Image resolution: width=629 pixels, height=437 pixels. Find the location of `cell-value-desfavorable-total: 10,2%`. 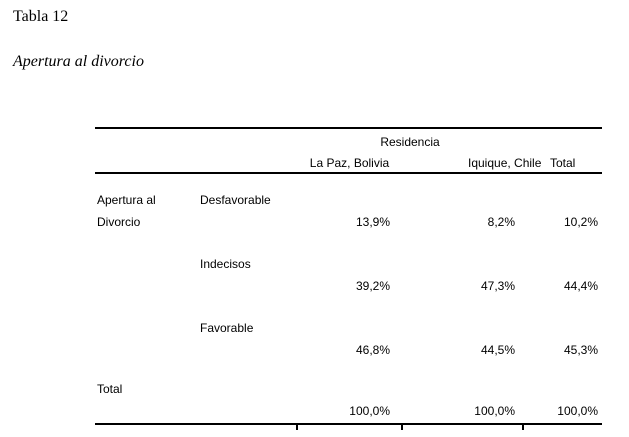

cell-value-desfavorable-total: 10,2% is located at coordinates (580, 222).